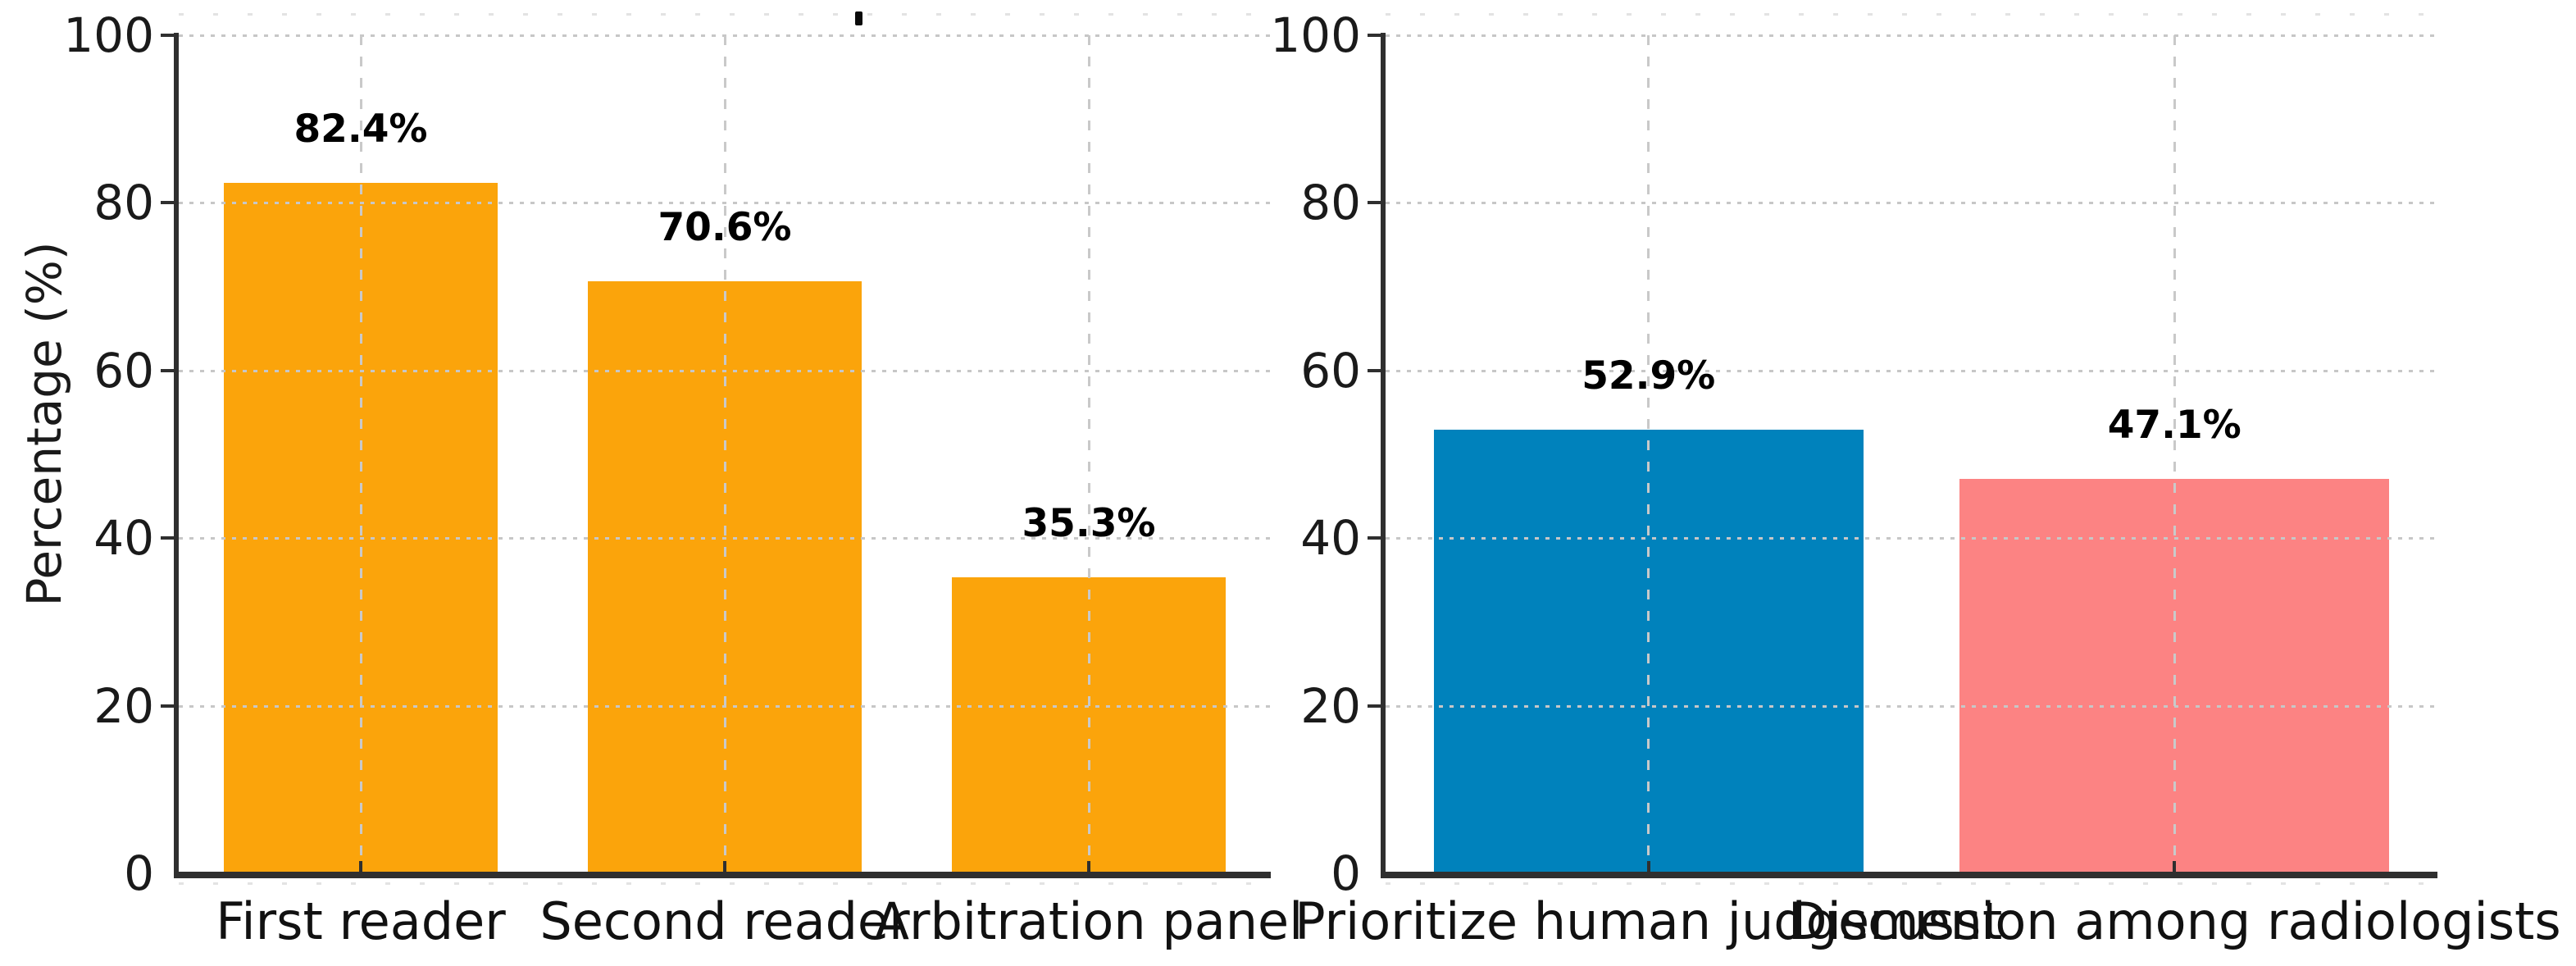  I want to click on bar-value-label: 82.4%, so click(361, 129).